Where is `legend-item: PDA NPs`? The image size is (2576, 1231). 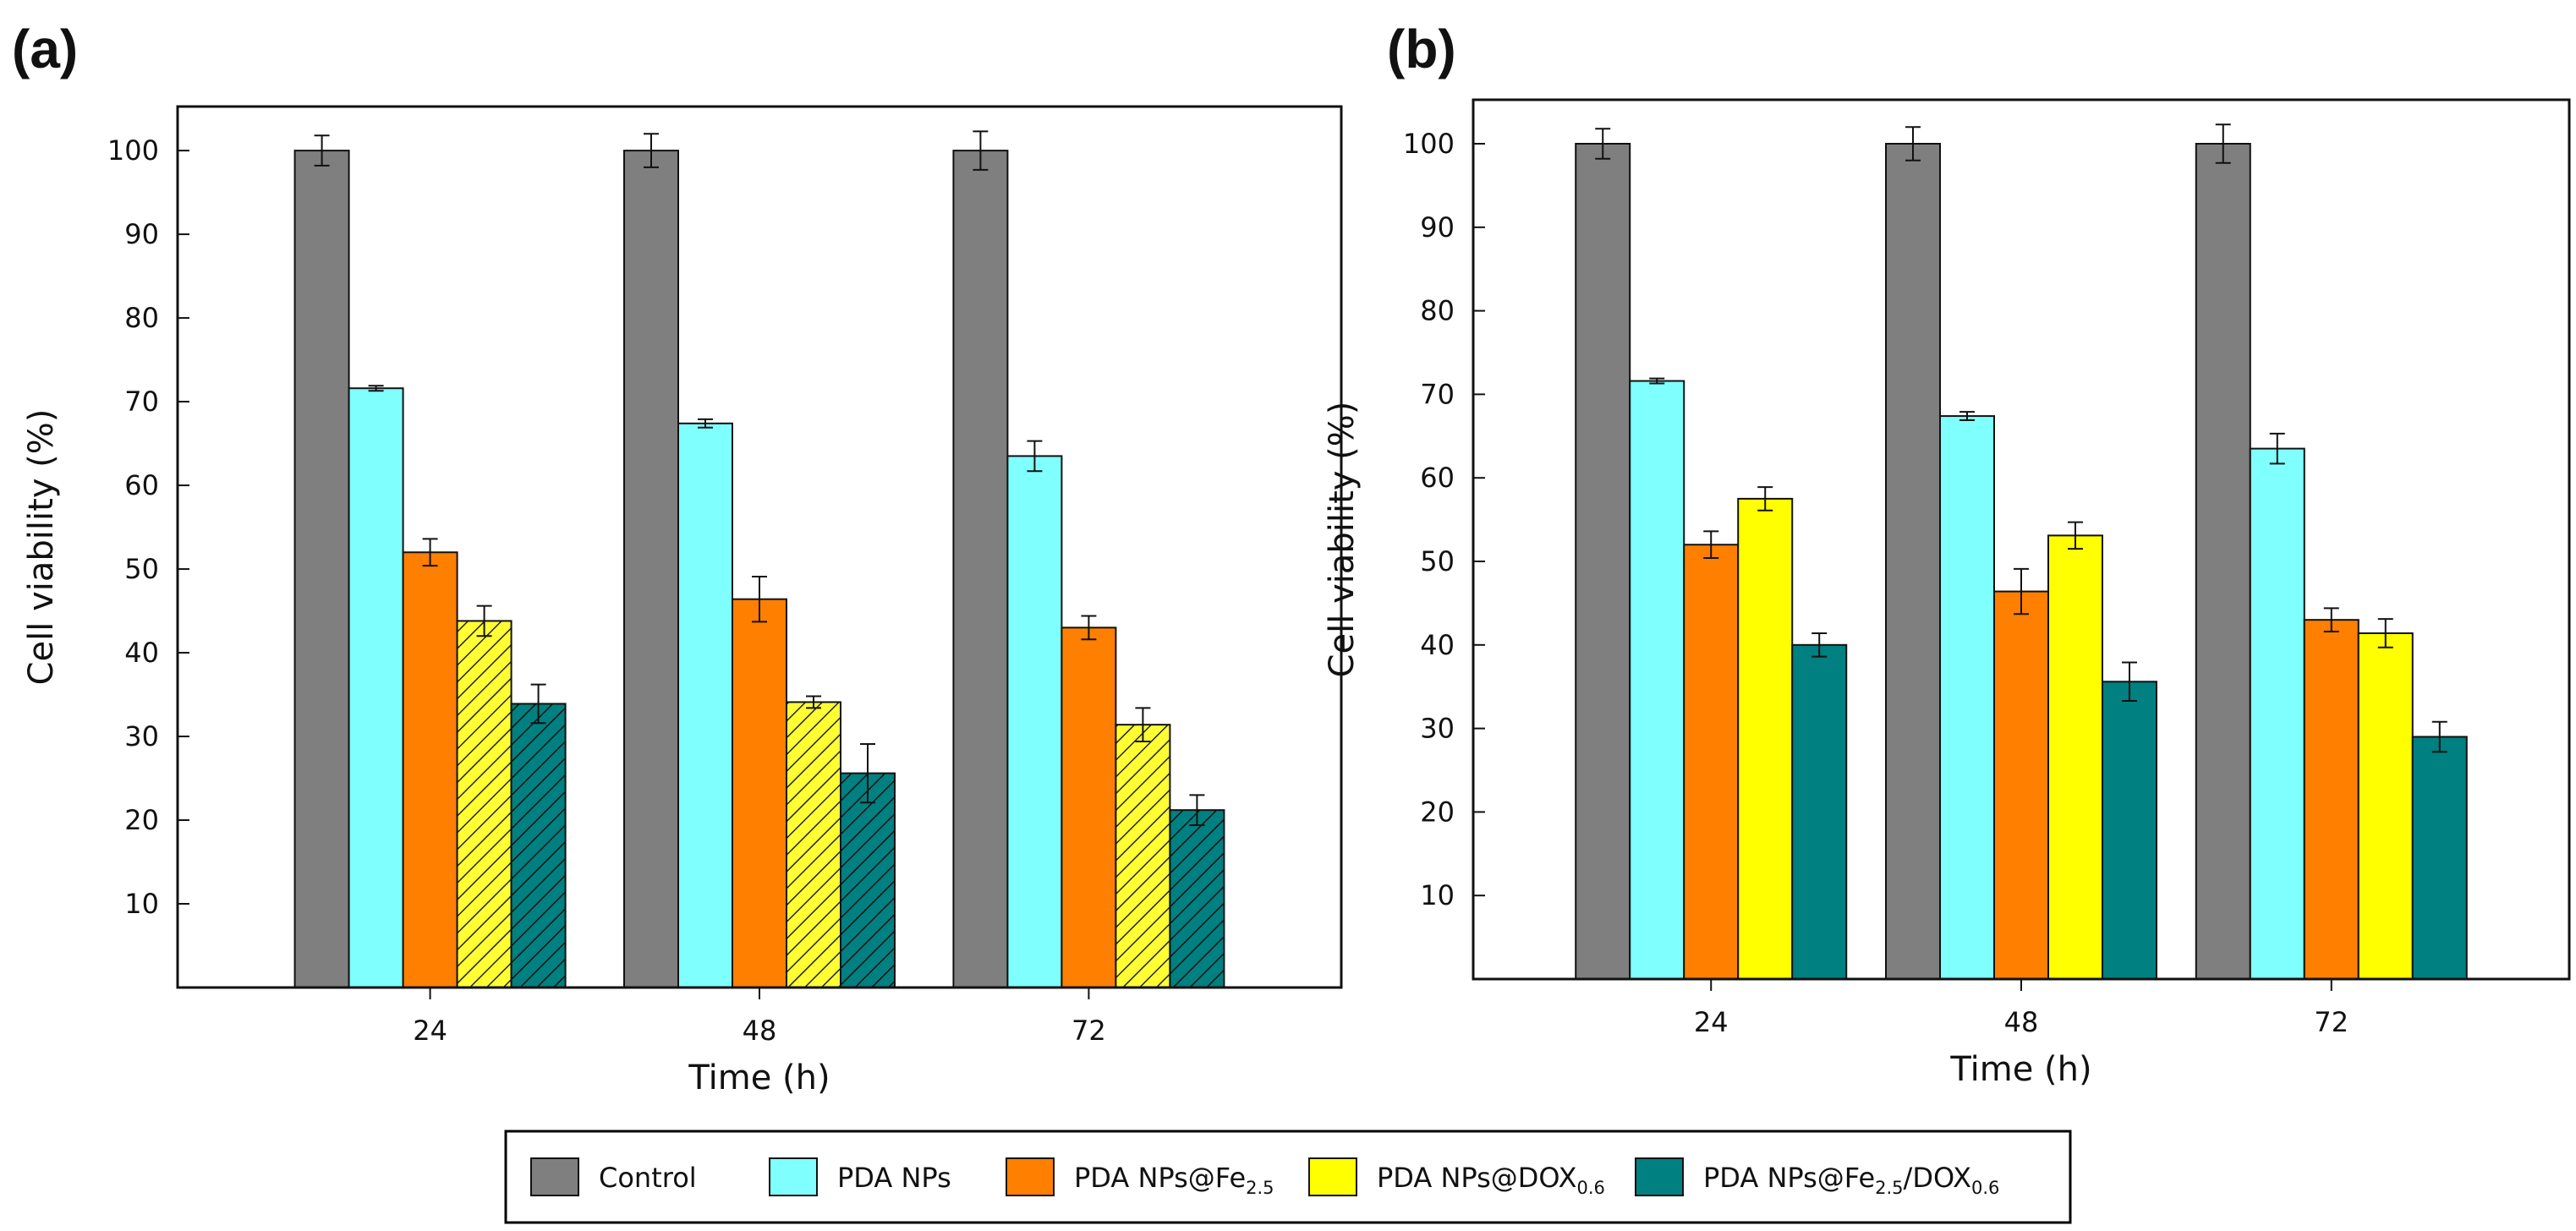
legend-item: PDA NPs is located at coordinates (860, 1176).